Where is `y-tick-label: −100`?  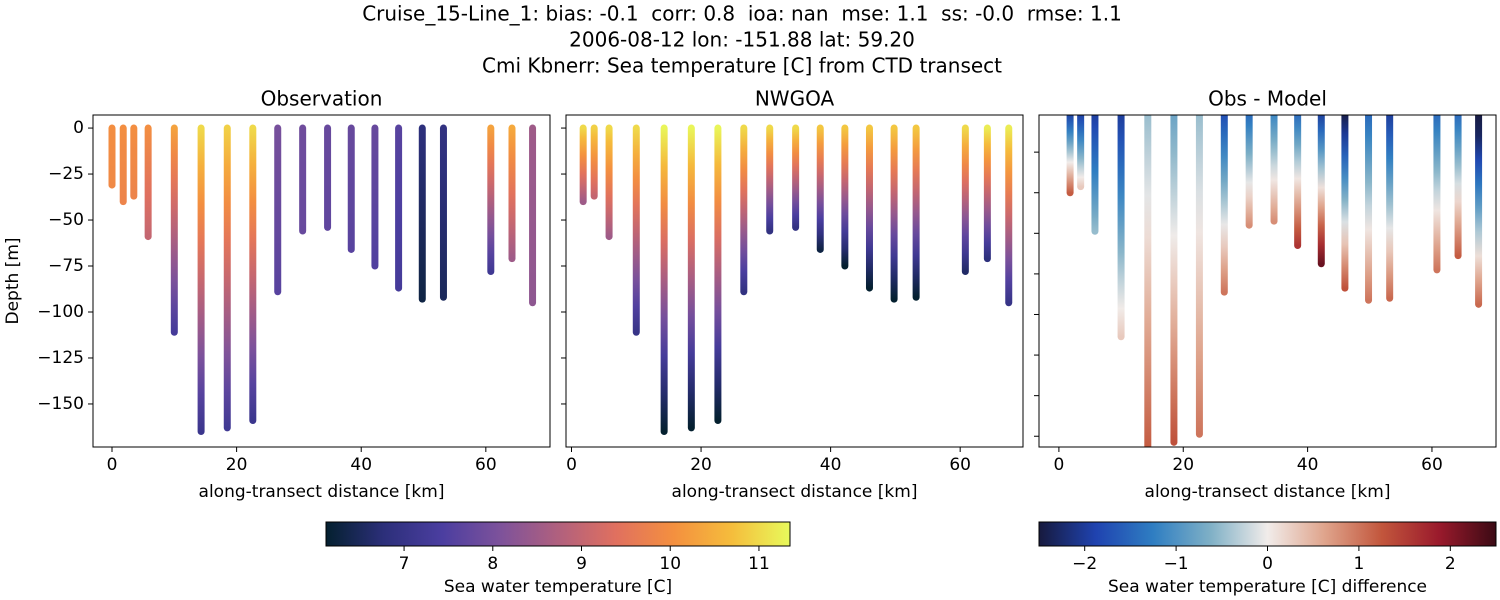
y-tick-label: −100 is located at coordinates (60, 312).